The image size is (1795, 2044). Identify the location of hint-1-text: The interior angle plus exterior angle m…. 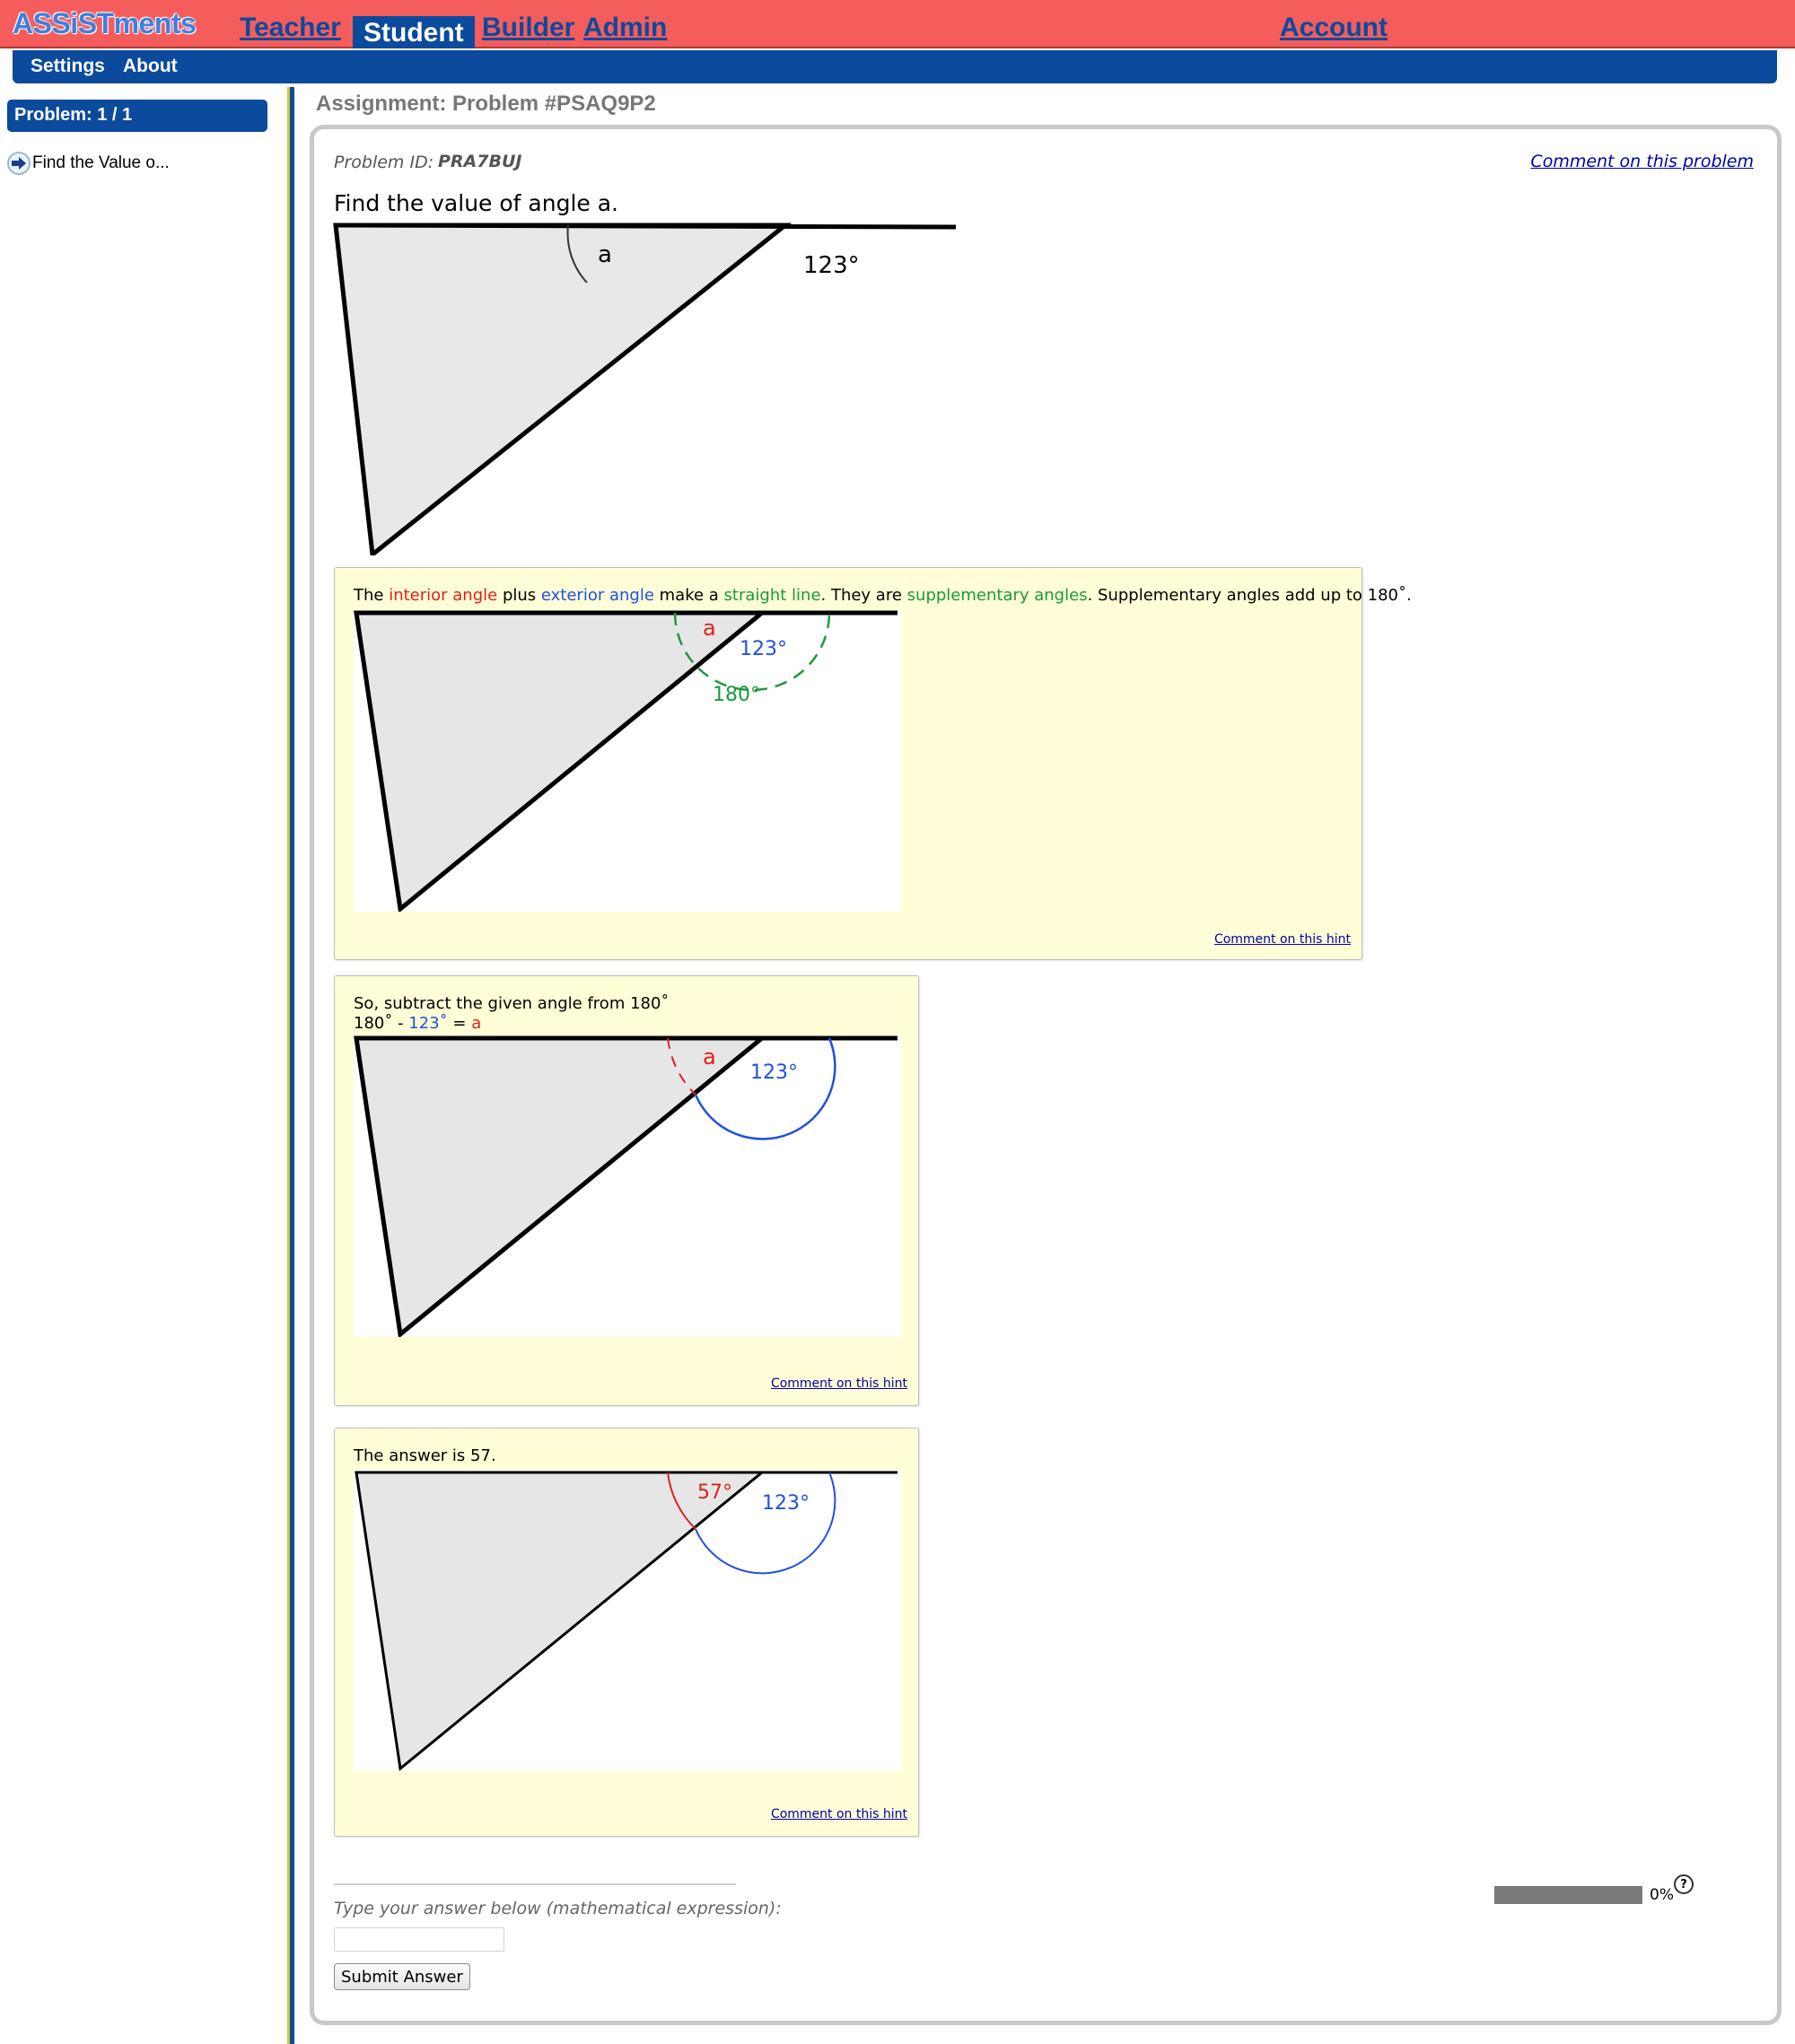
(883, 596).